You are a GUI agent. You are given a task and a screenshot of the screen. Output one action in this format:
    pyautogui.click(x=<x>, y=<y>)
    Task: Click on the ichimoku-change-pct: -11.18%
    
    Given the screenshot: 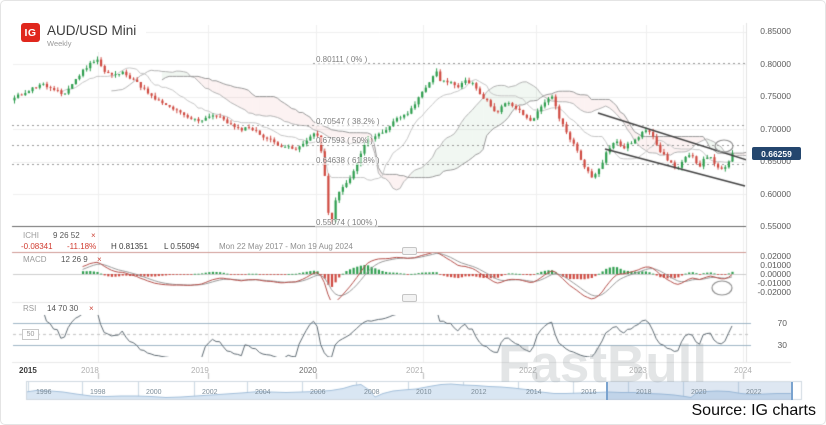 What is the action you would take?
    pyautogui.click(x=82, y=246)
    